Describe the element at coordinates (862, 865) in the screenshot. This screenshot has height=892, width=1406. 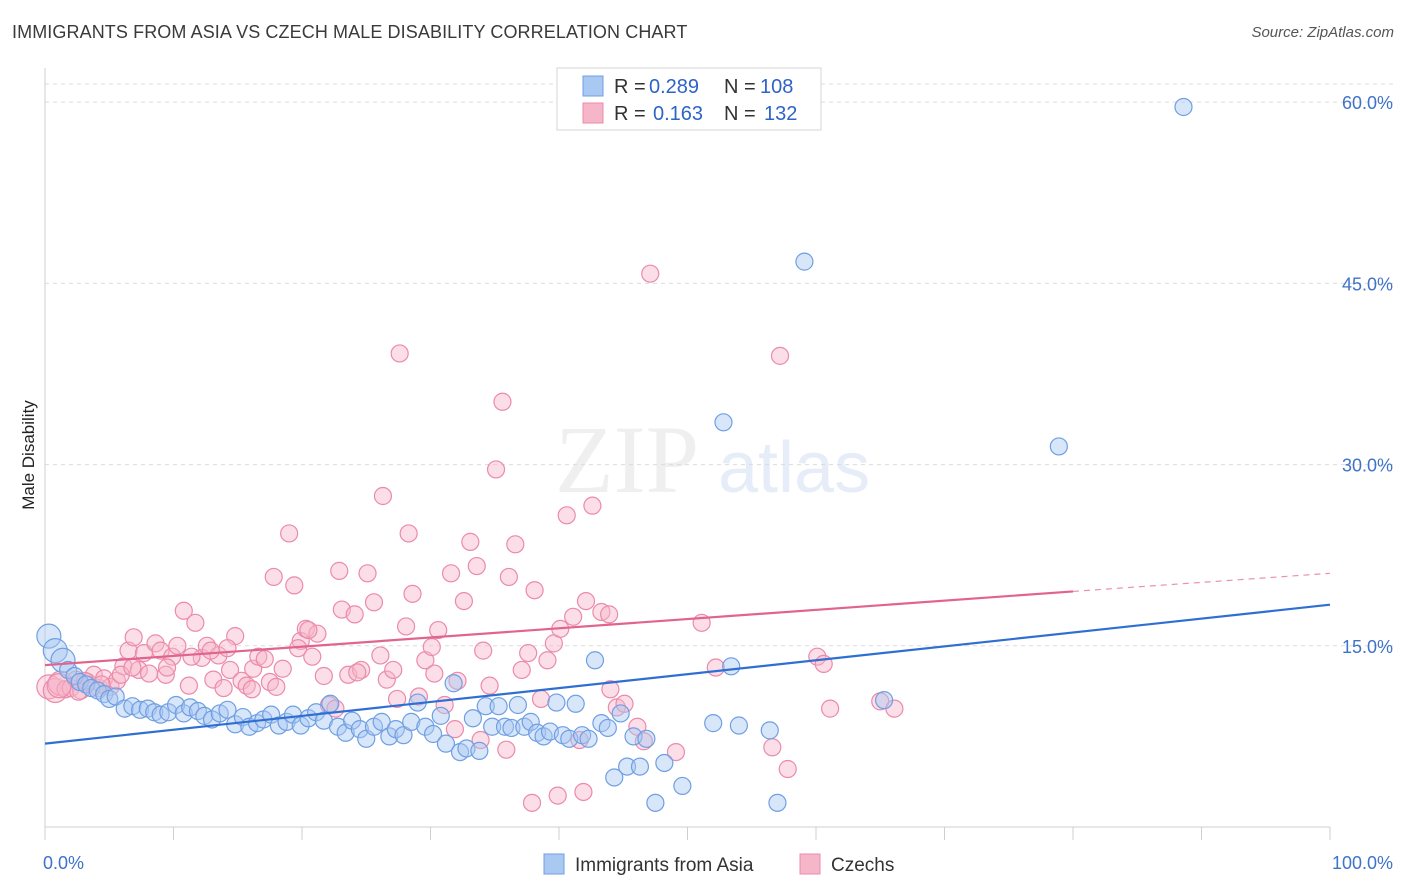
I see `bottom-legend-label-czechs: Czechs` at that location.